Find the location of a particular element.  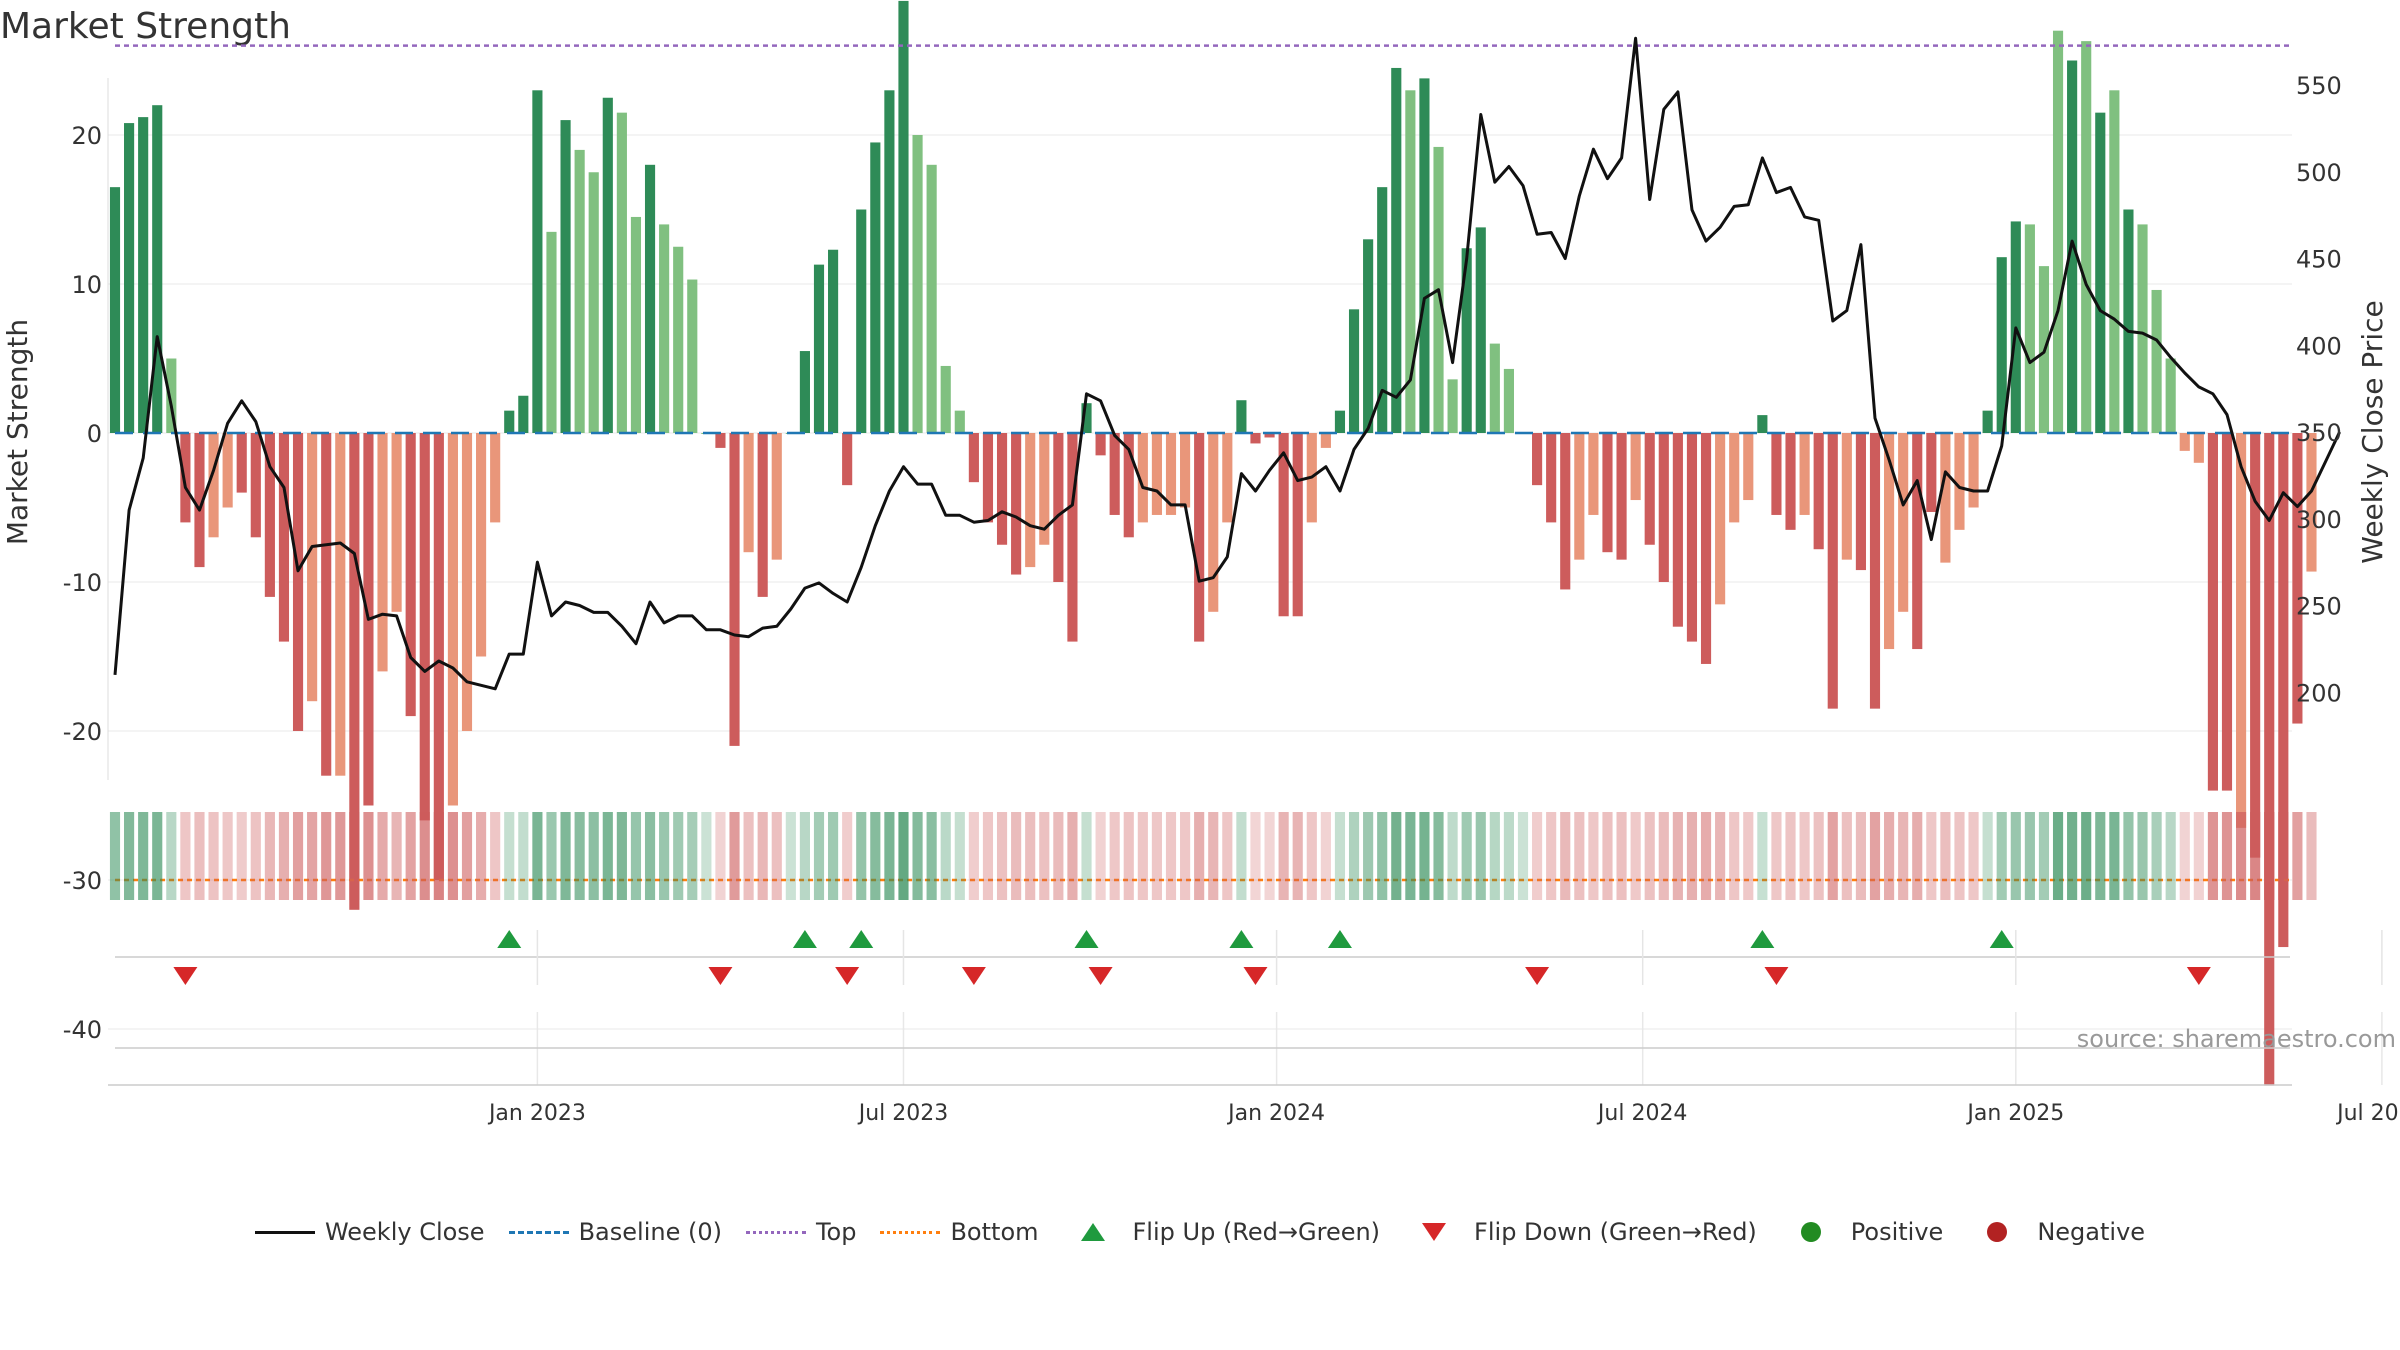

legend-item: Baseline (0) is located at coordinates (615, 1232).